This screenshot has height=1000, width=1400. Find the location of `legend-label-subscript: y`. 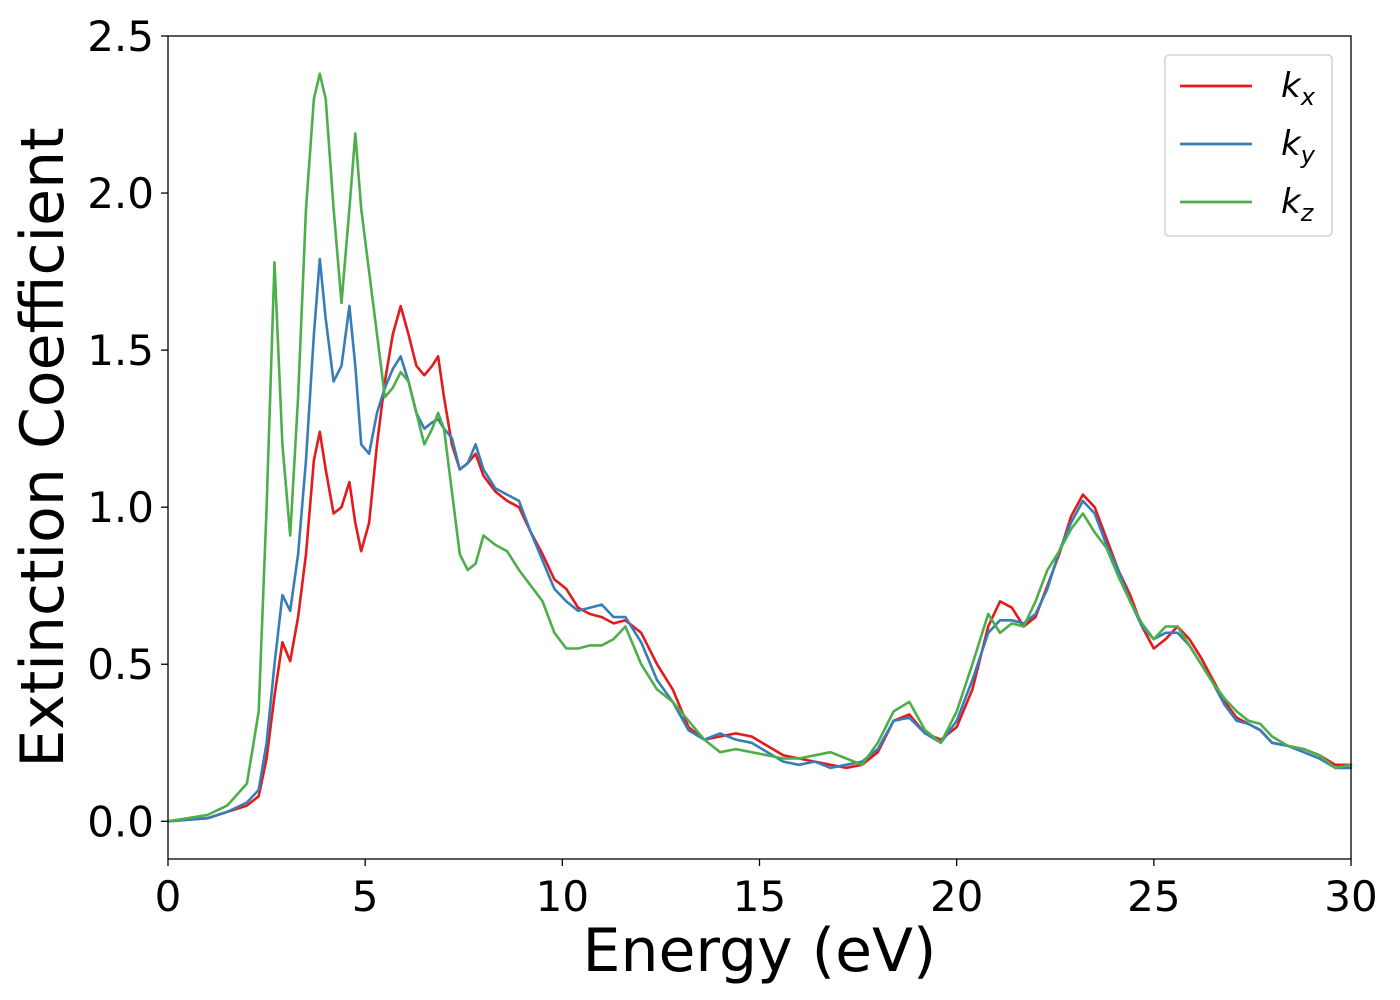

legend-label-subscript: y is located at coordinates (1308, 155).